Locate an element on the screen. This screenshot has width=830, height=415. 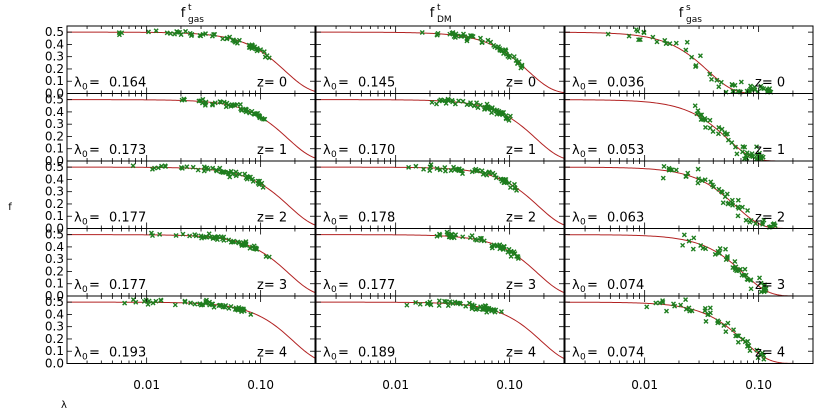
panel-frame is located at coordinates (440, 329).